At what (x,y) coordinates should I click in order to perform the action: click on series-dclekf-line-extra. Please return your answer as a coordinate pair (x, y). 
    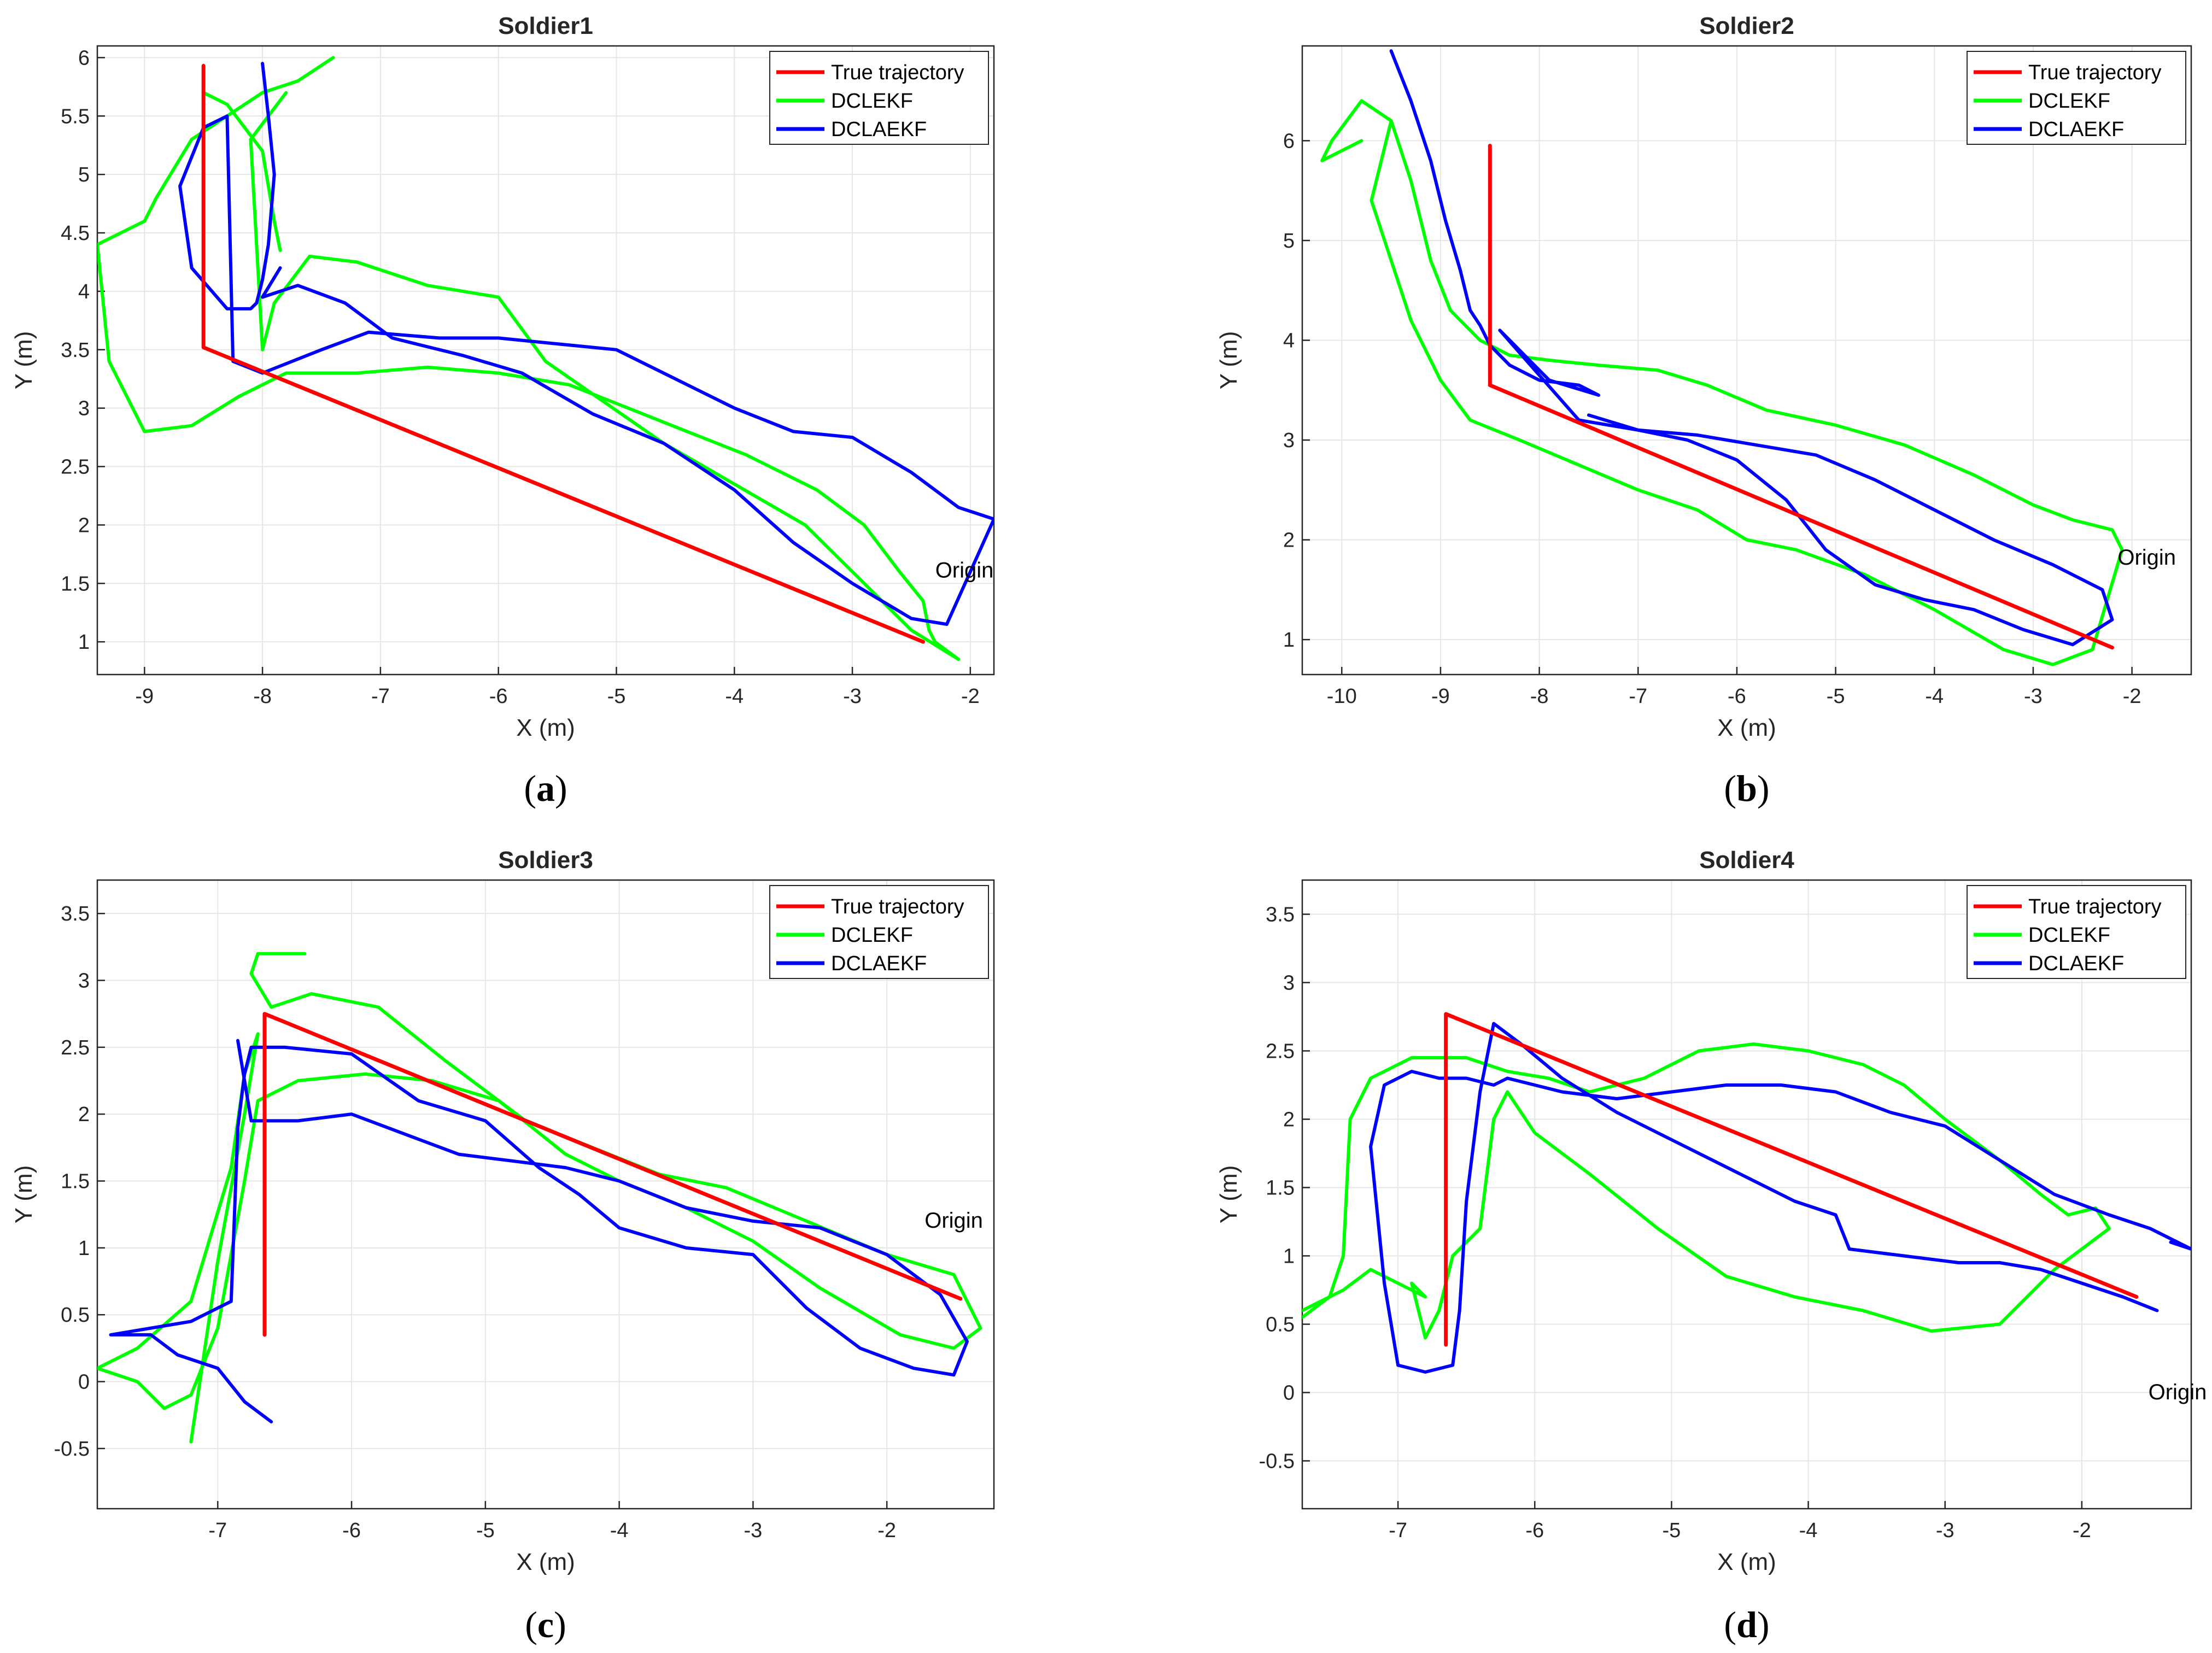
    Looking at the image, I should click on (242, 172).